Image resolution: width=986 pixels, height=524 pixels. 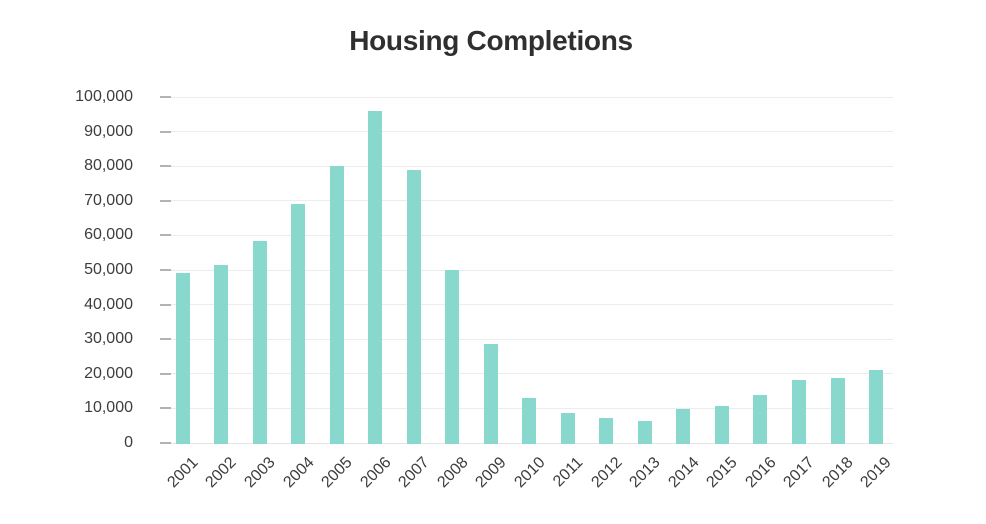 What do you see at coordinates (128, 442) in the screenshot?
I see `y-axis-tick-label: 0` at bounding box center [128, 442].